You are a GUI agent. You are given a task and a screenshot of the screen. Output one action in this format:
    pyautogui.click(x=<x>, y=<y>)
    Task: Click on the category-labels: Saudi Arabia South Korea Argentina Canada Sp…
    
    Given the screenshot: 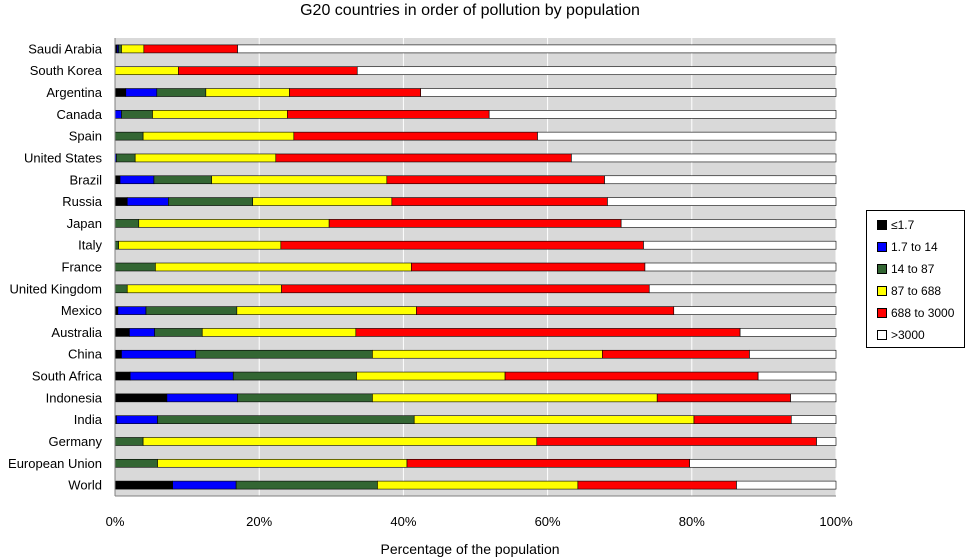 What is the action you would take?
    pyautogui.click(x=55, y=266)
    